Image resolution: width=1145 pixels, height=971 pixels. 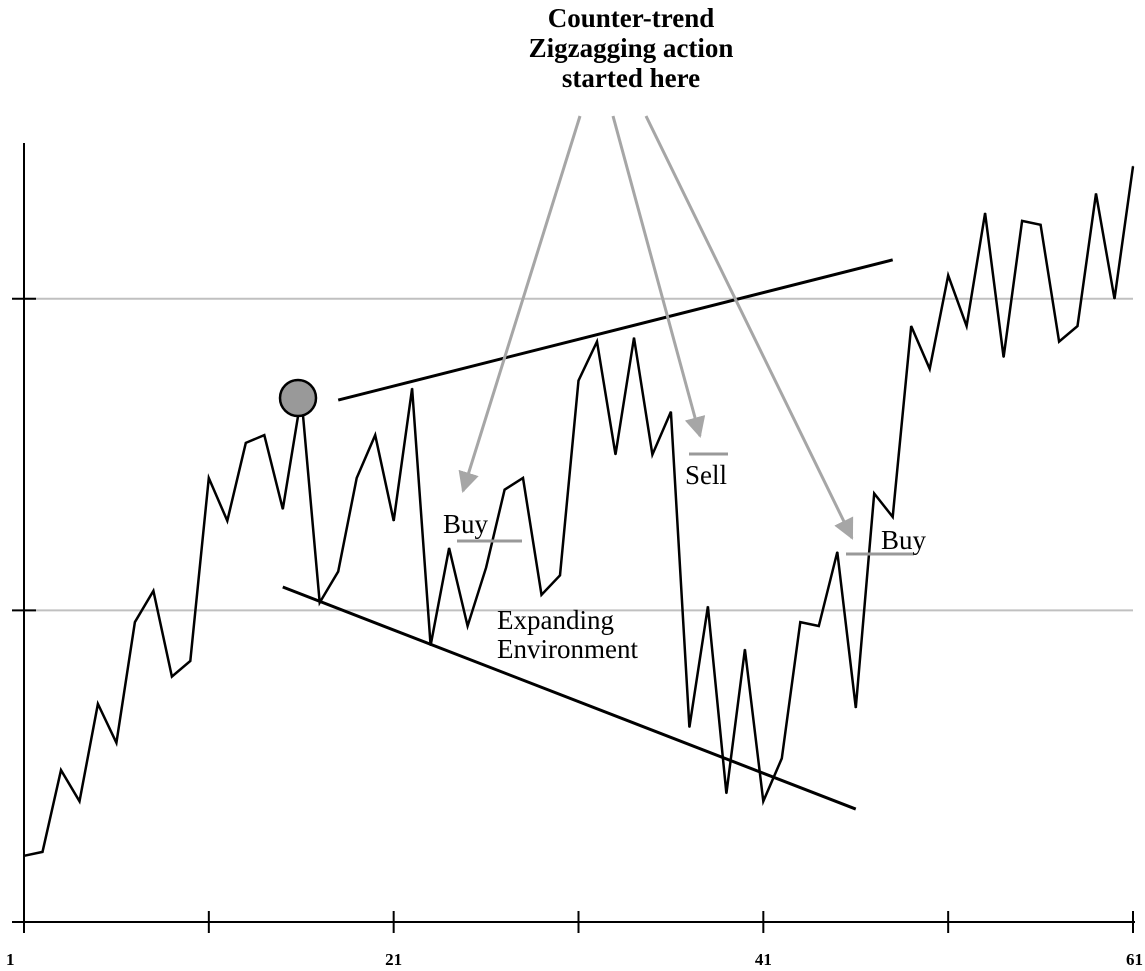 I want to click on sell-label: Sell, so click(x=706, y=475).